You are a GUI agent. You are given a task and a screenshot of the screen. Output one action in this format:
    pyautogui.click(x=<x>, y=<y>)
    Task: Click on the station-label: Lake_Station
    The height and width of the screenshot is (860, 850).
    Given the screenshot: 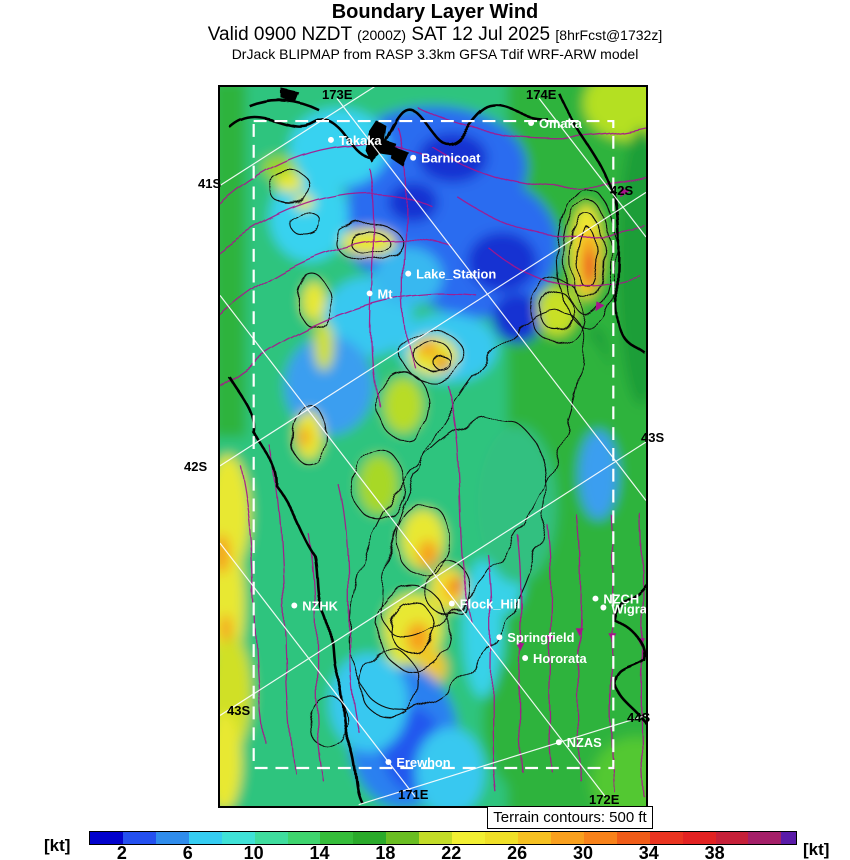 What is the action you would take?
    pyautogui.click(x=456, y=274)
    